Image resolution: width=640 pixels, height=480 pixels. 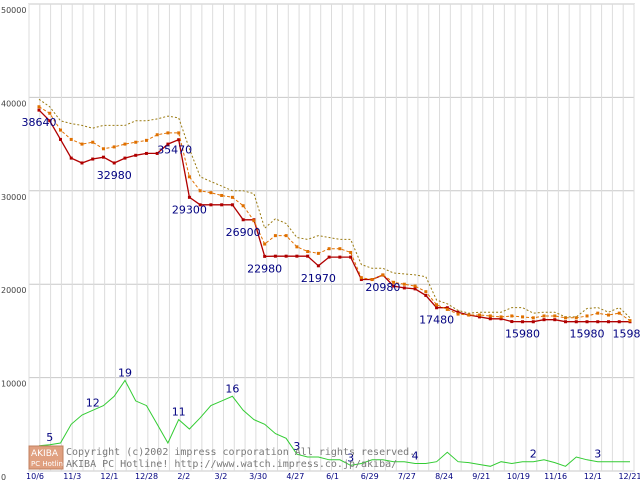 What do you see at coordinates (13, 197) in the screenshot?
I see `y-tick-label: 30000` at bounding box center [13, 197].